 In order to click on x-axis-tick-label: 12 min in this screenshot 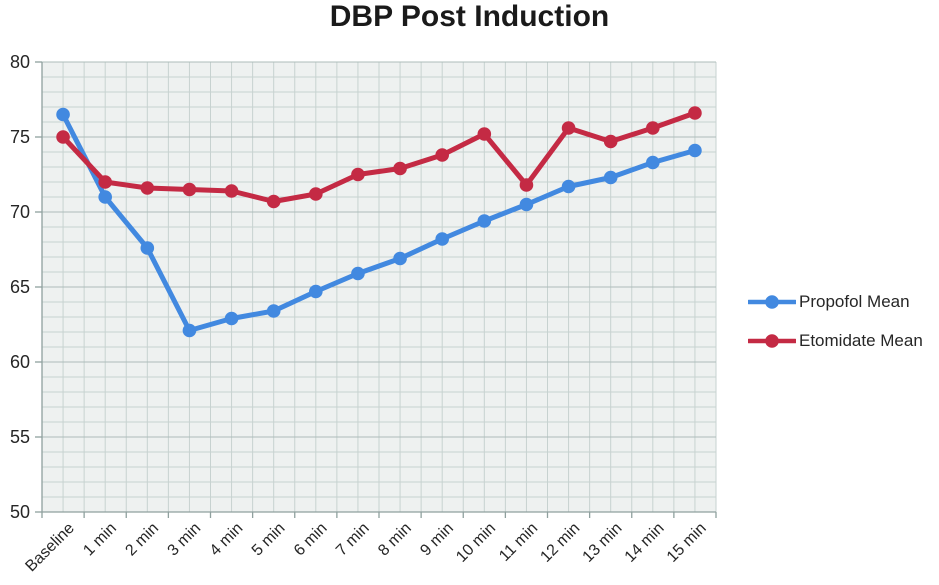, I will do `click(560, 543)`.